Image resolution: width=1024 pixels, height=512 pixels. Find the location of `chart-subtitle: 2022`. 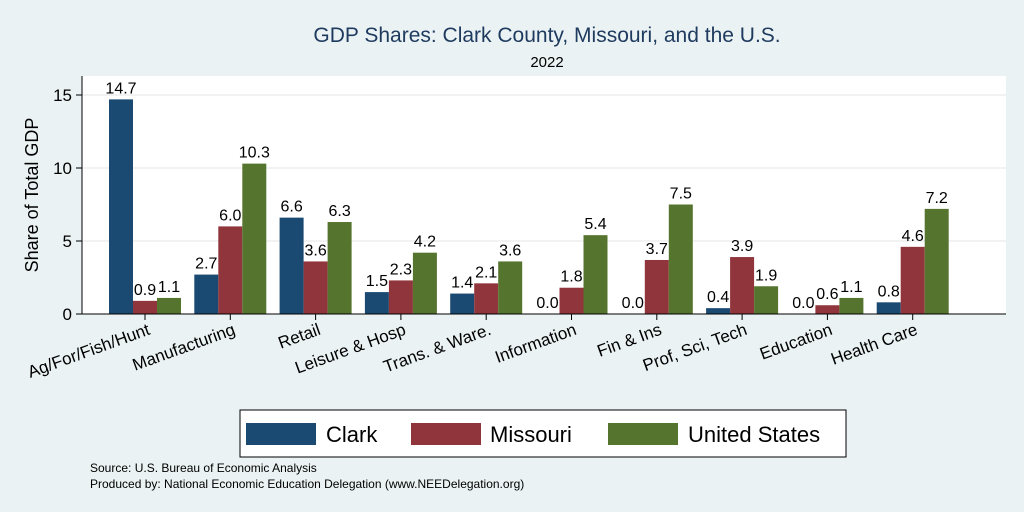

chart-subtitle: 2022 is located at coordinates (546, 62).